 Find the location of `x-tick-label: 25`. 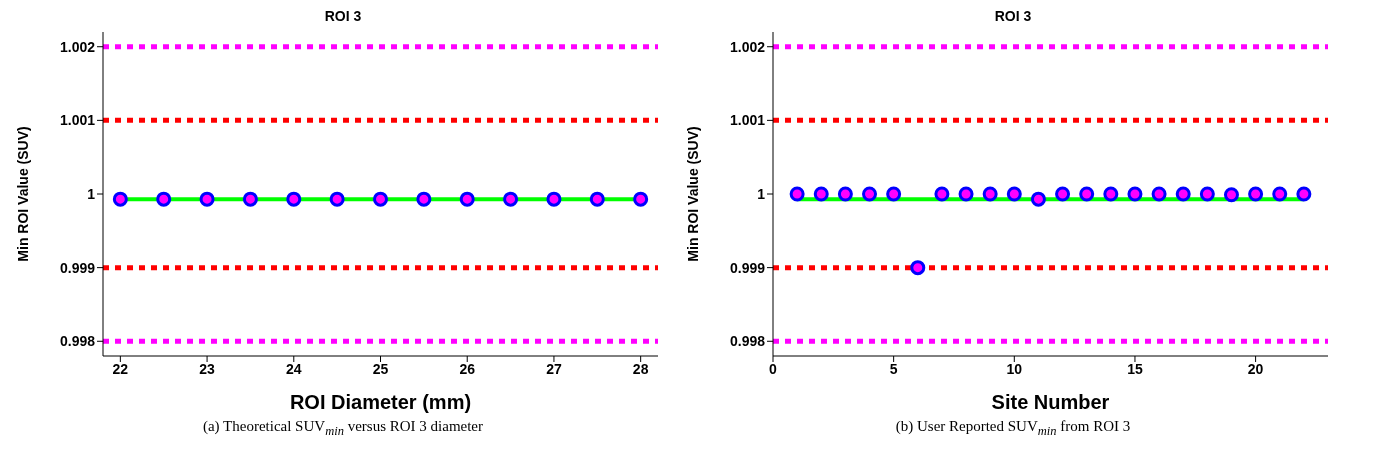

x-tick-label: 25 is located at coordinates (380, 368).